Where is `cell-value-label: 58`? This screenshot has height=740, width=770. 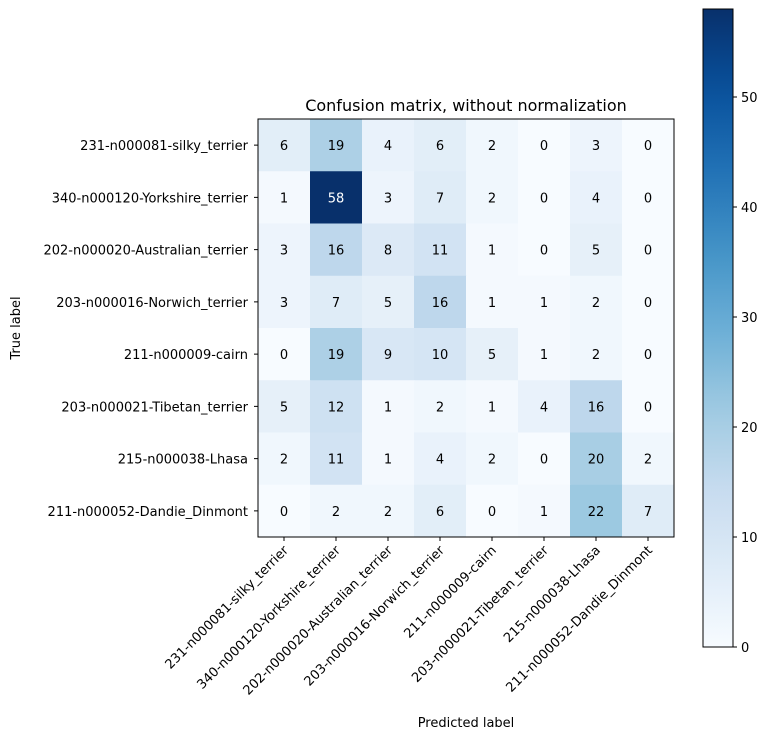
cell-value-label: 58 is located at coordinates (336, 198).